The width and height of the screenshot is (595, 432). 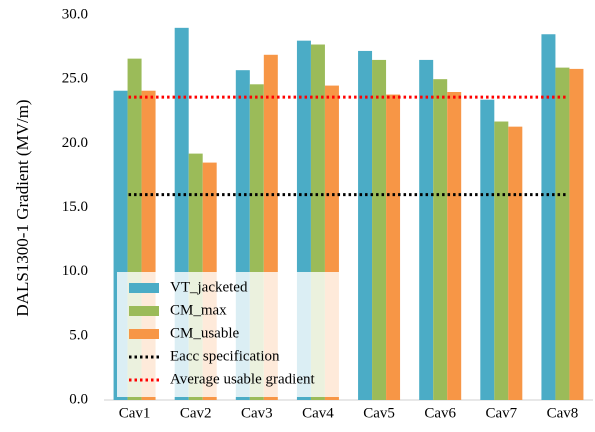 What do you see at coordinates (440, 413) in the screenshot?
I see `x-tick-label: Cav6` at bounding box center [440, 413].